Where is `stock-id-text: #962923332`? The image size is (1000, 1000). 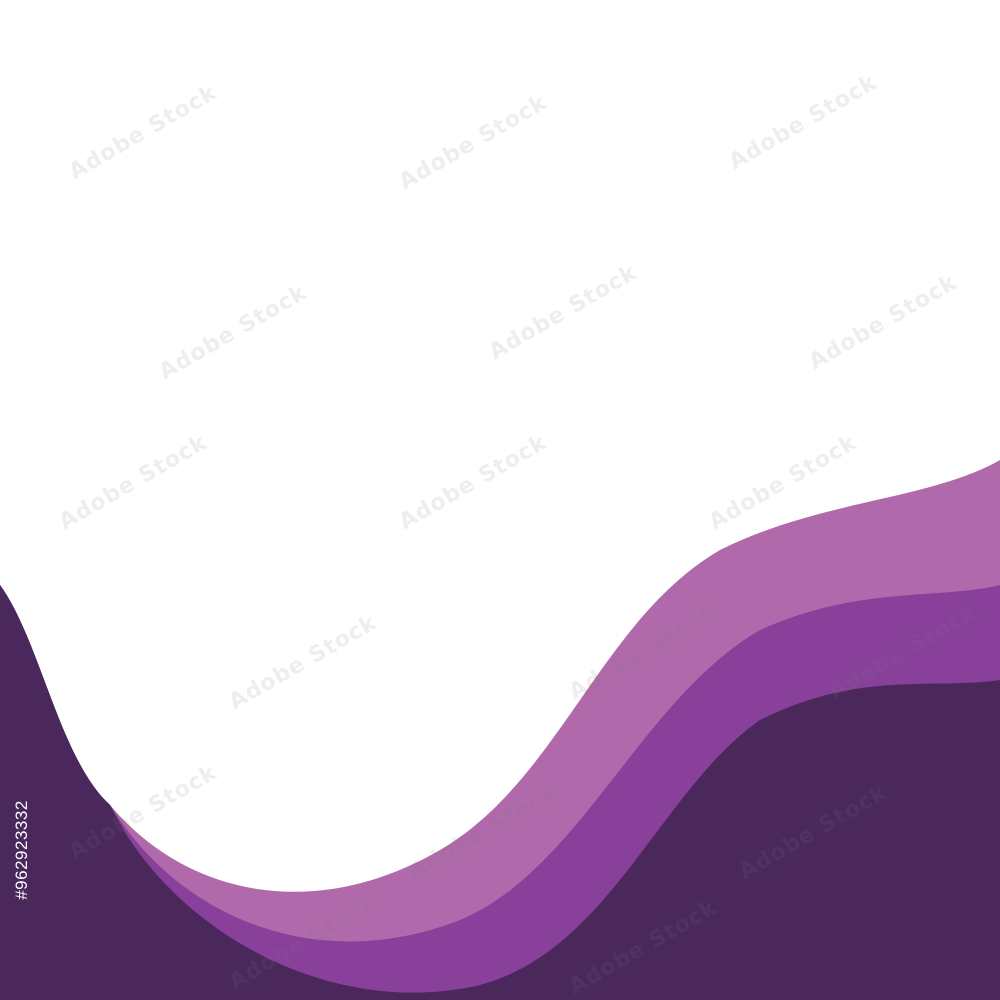
stock-id-text: #962923332 is located at coordinates (21, 850).